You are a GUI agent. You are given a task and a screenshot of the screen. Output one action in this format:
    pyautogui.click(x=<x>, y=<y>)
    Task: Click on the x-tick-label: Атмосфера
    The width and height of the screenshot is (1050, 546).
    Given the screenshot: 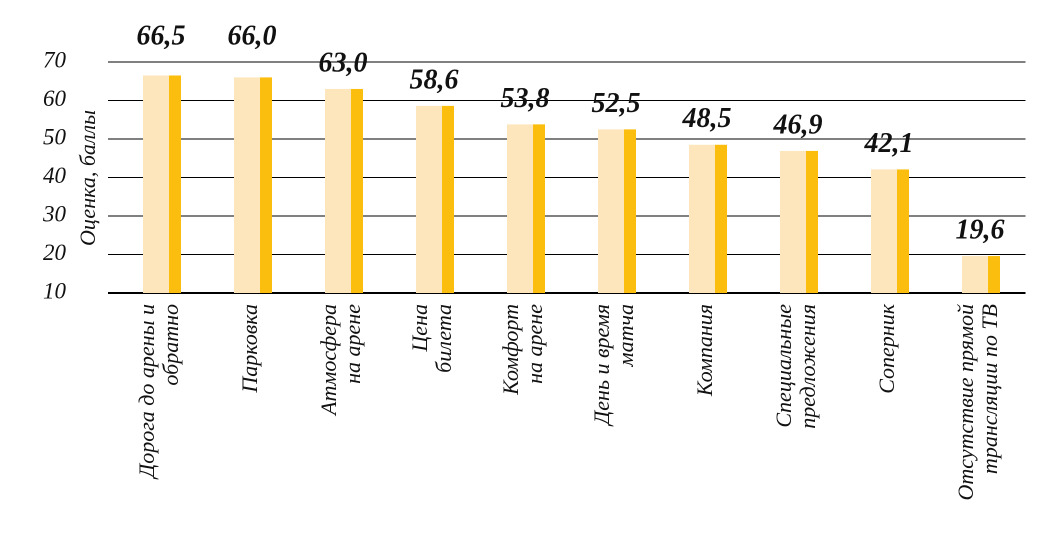 What is the action you would take?
    pyautogui.click(x=328, y=360)
    